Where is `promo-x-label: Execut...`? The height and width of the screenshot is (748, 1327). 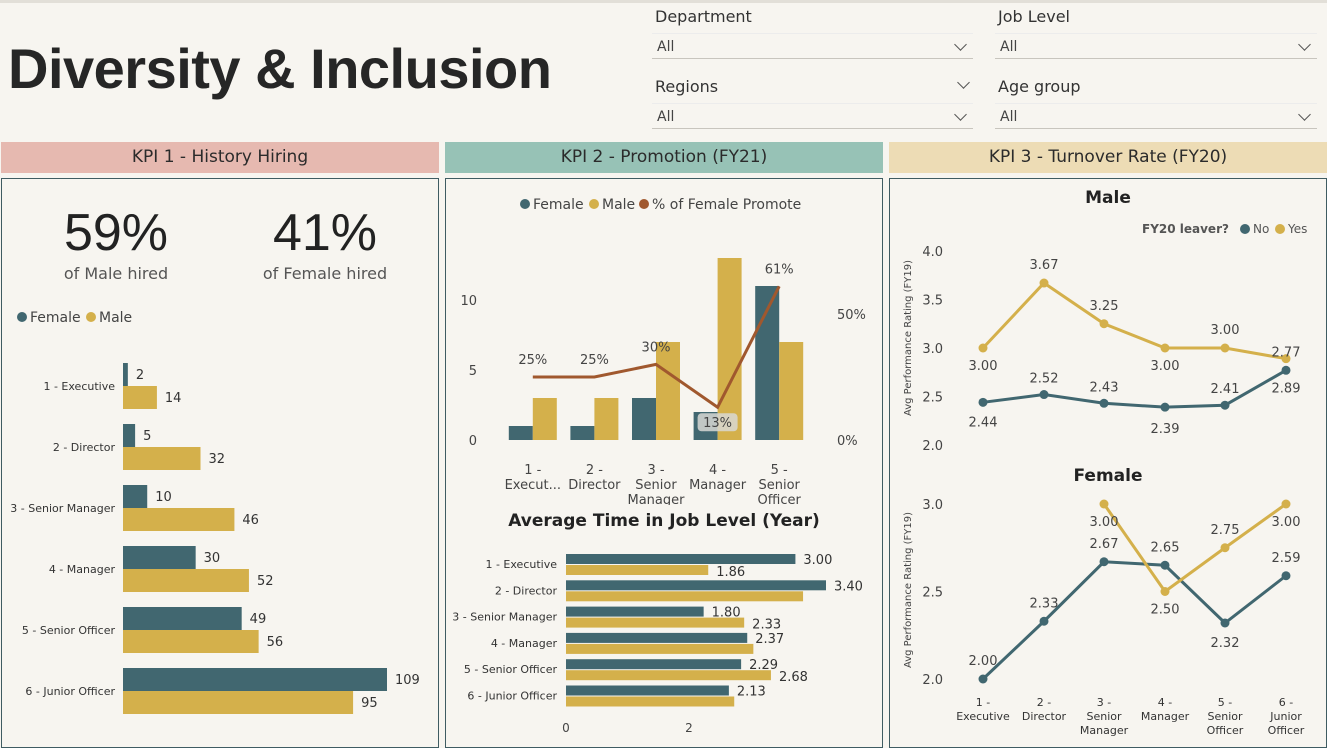 promo-x-label: Execut... is located at coordinates (533, 485).